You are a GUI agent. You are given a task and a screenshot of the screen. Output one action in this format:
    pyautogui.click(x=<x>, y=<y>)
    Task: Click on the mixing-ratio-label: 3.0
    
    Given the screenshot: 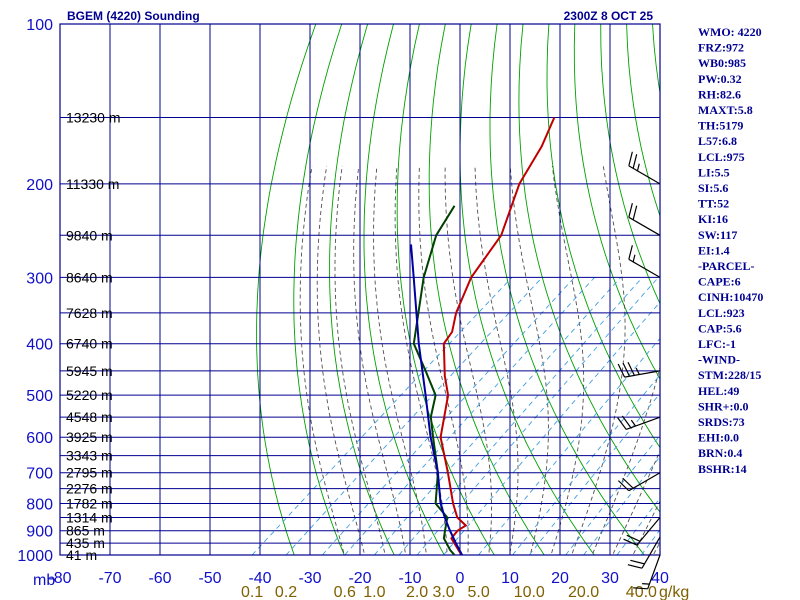 What is the action you would take?
    pyautogui.click(x=443, y=592)
    